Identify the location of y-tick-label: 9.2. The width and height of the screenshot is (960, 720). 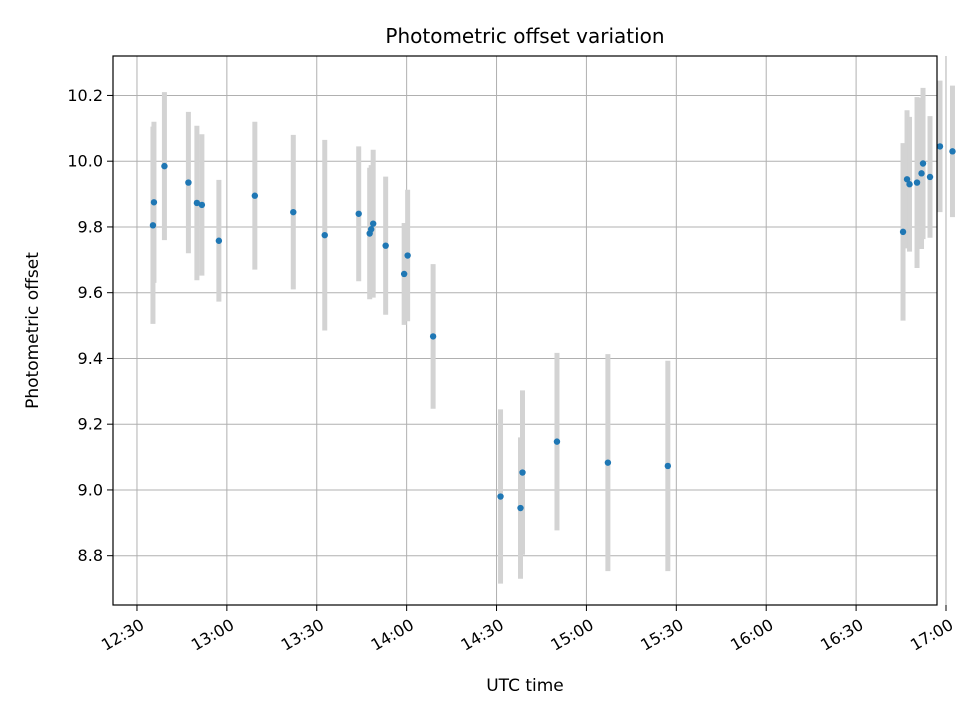
(90, 424).